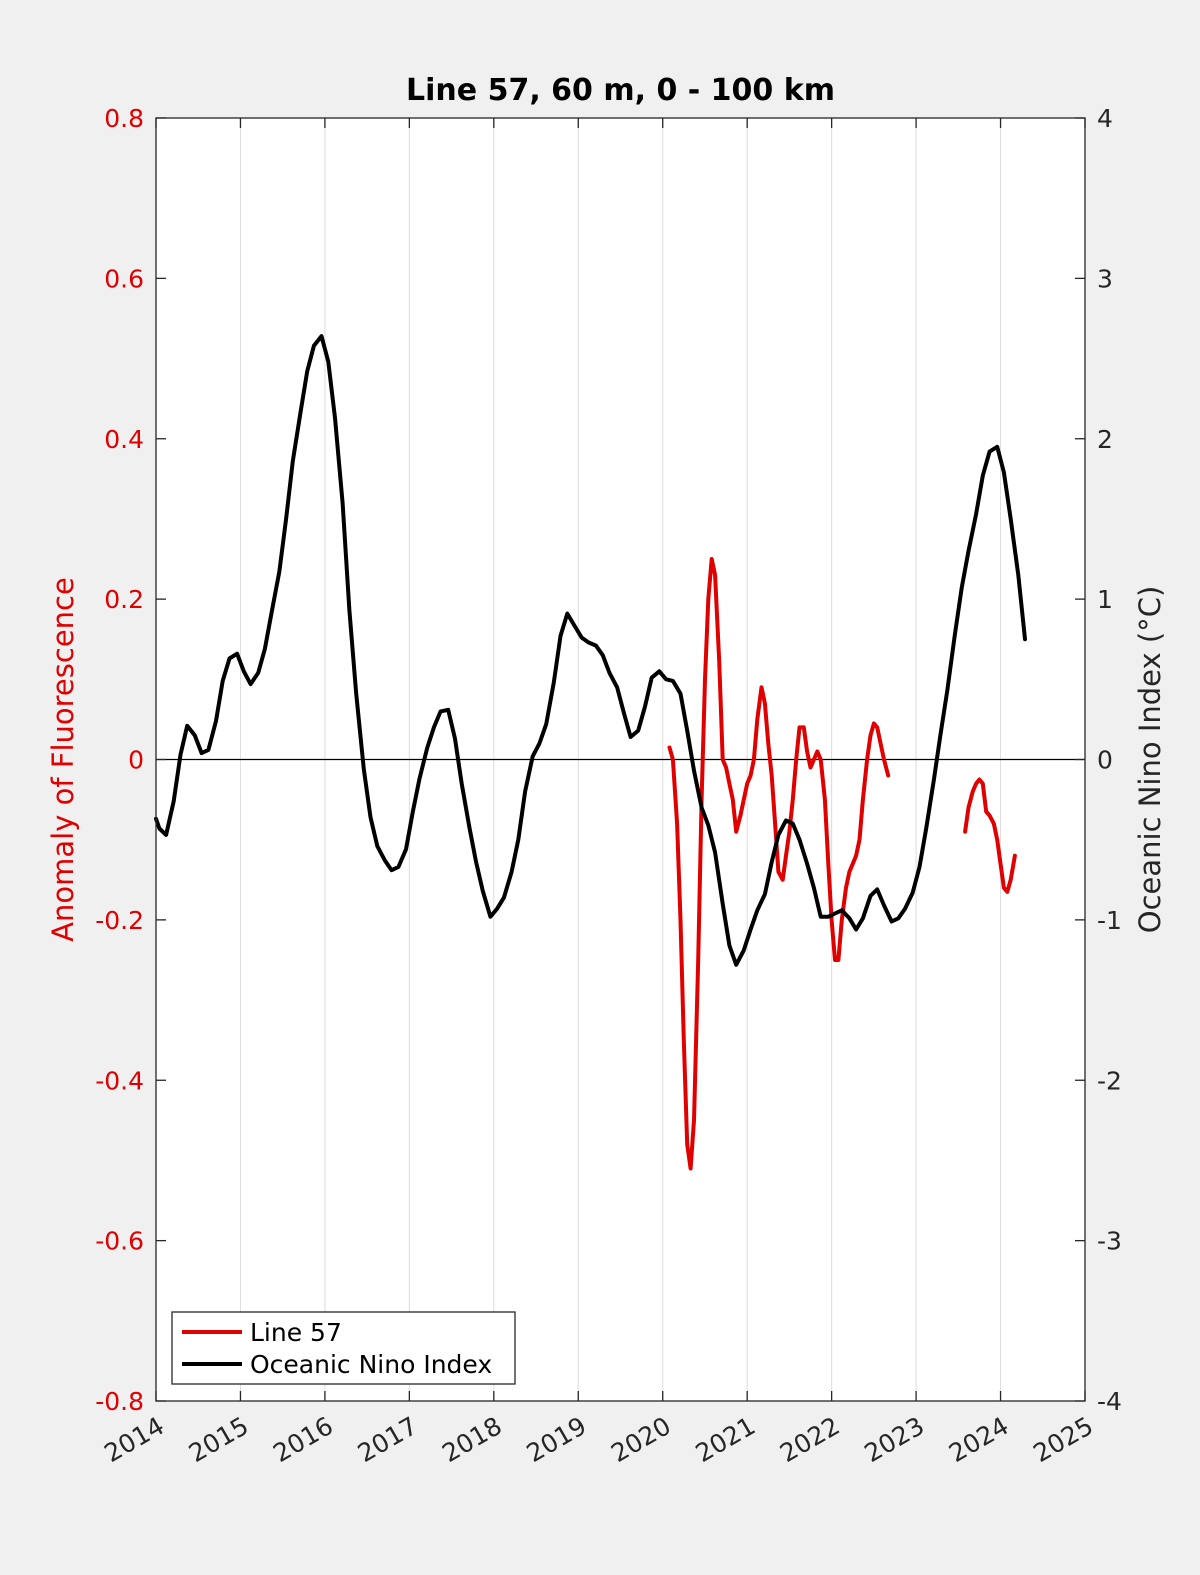  Describe the element at coordinates (119, 1401) in the screenshot. I see `y-left-tick-label: -0.8` at that location.